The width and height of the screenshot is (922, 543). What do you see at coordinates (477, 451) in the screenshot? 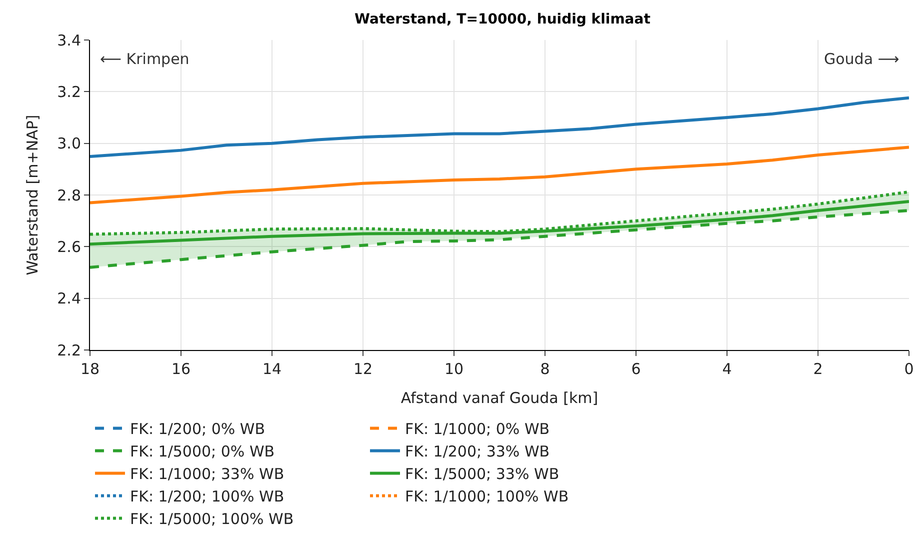
I see `legend-label: FK: 1/200; 33% WB` at bounding box center [477, 451].